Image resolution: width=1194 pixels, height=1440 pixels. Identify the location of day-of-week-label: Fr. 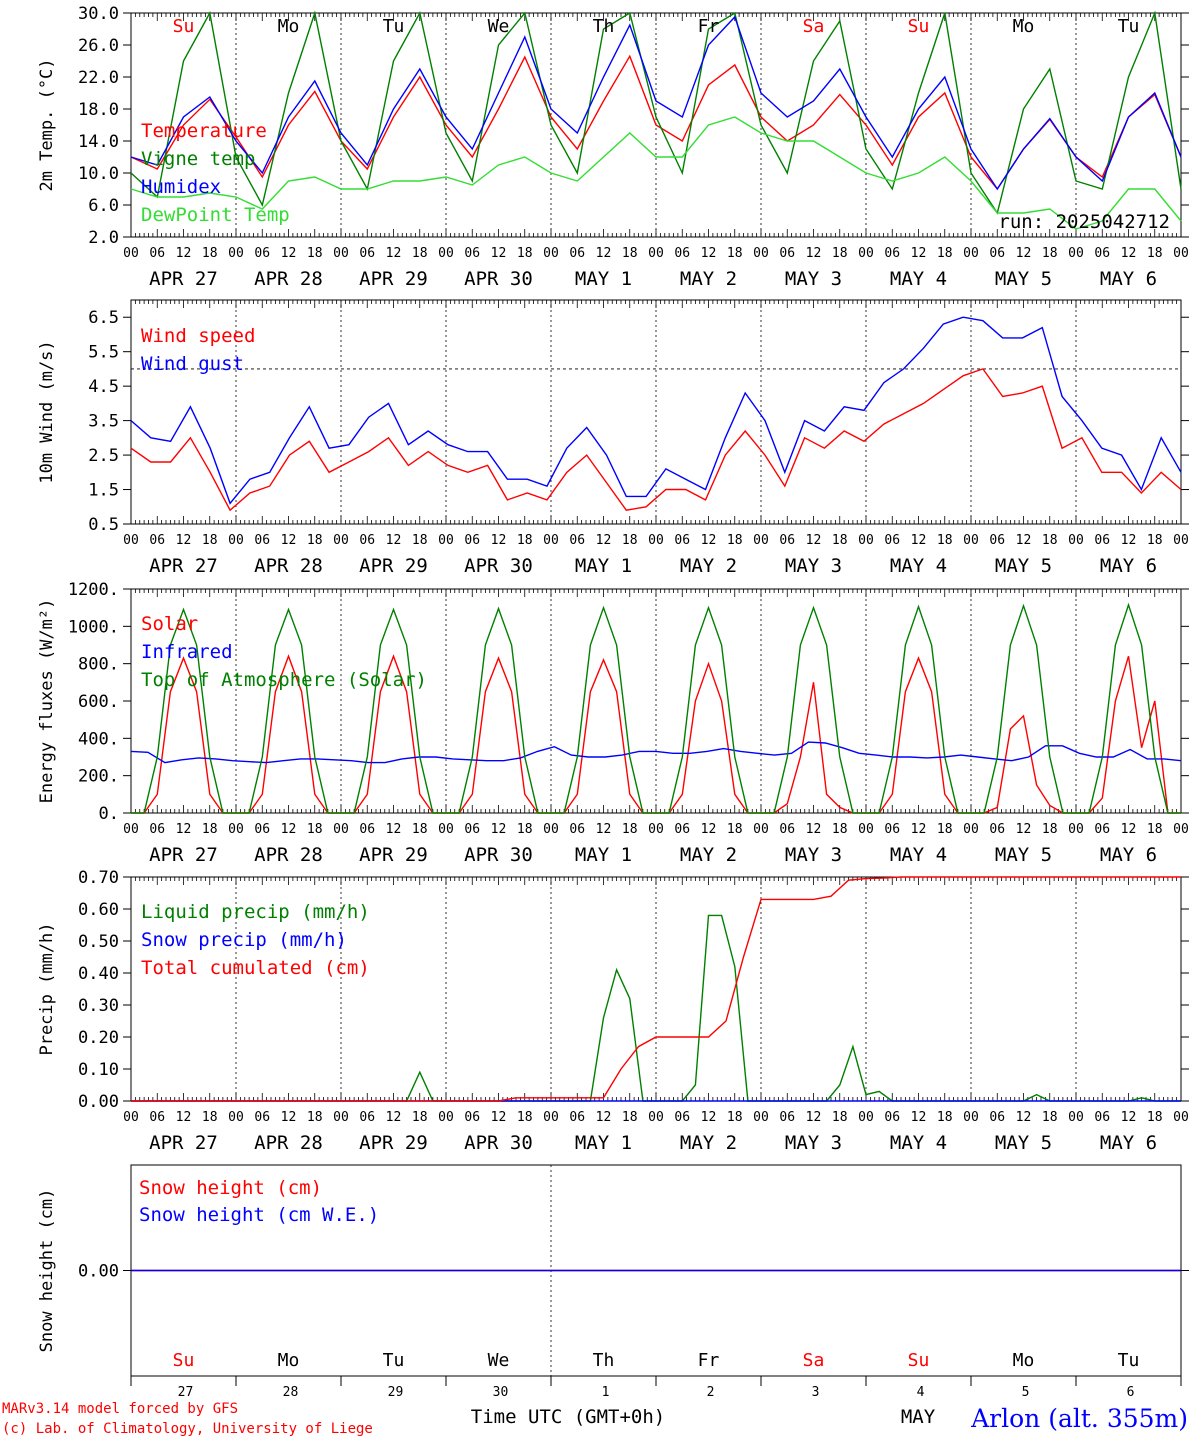
(709, 26).